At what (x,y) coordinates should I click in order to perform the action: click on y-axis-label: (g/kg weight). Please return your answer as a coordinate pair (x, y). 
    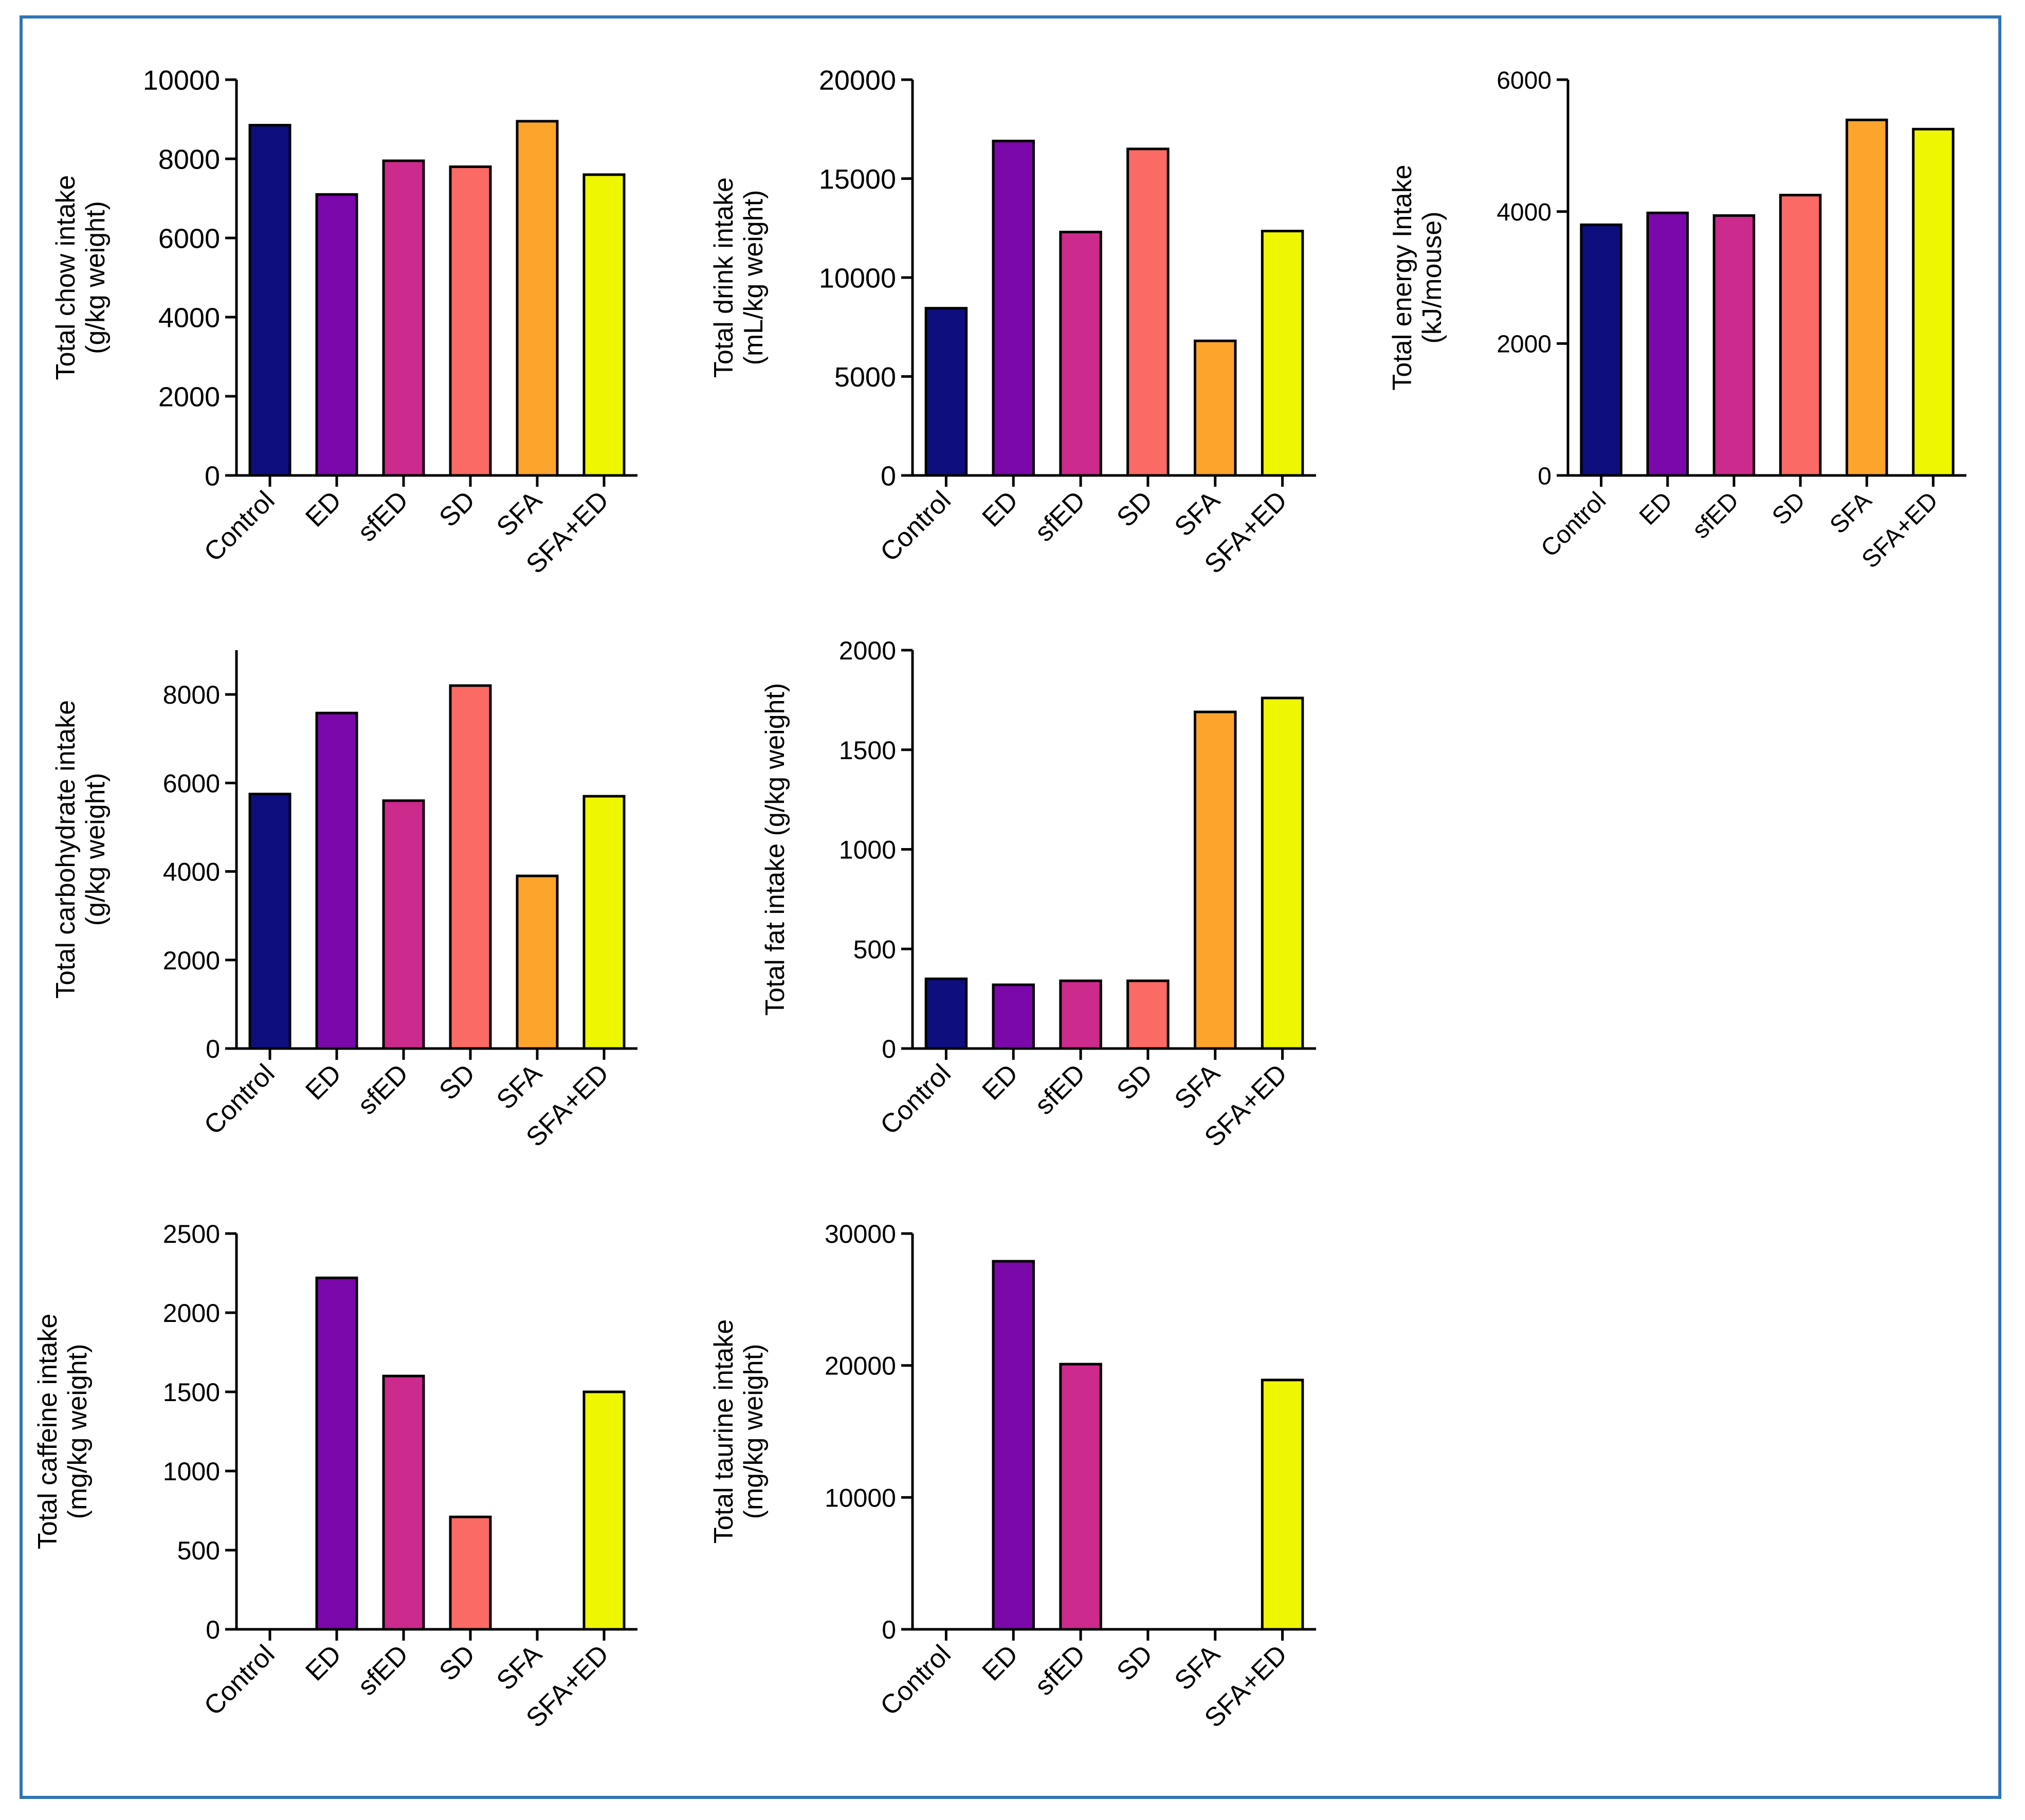
    Looking at the image, I should click on (96, 849).